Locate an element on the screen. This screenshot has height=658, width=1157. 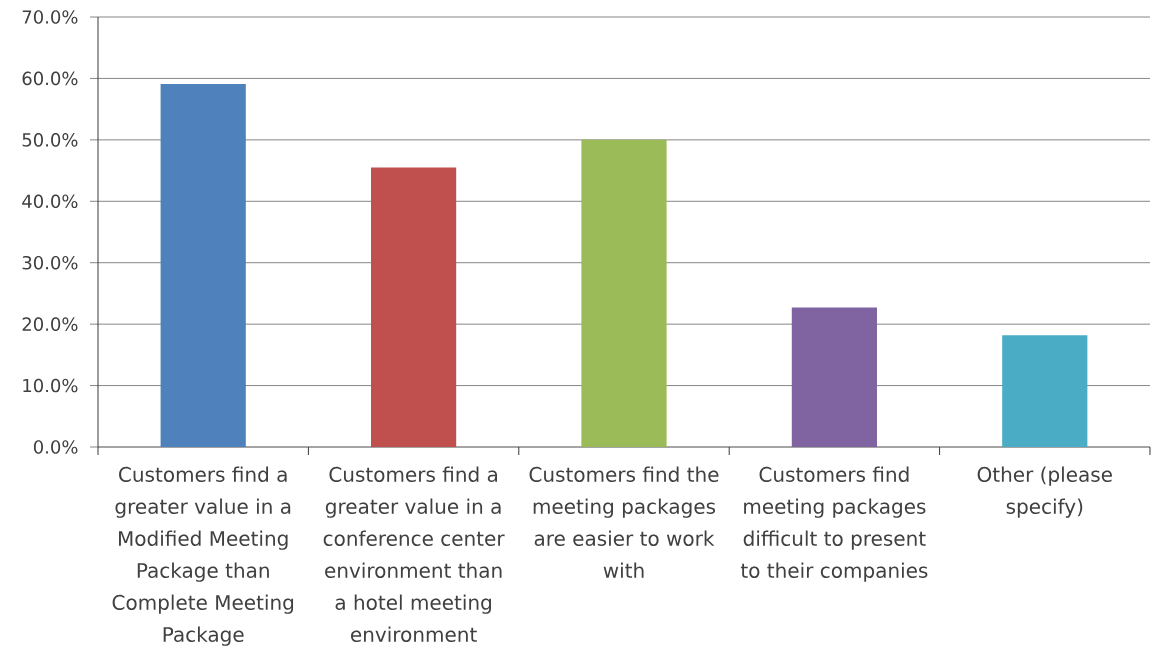
y-tick-label: 0.0% is located at coordinates (55, 447).